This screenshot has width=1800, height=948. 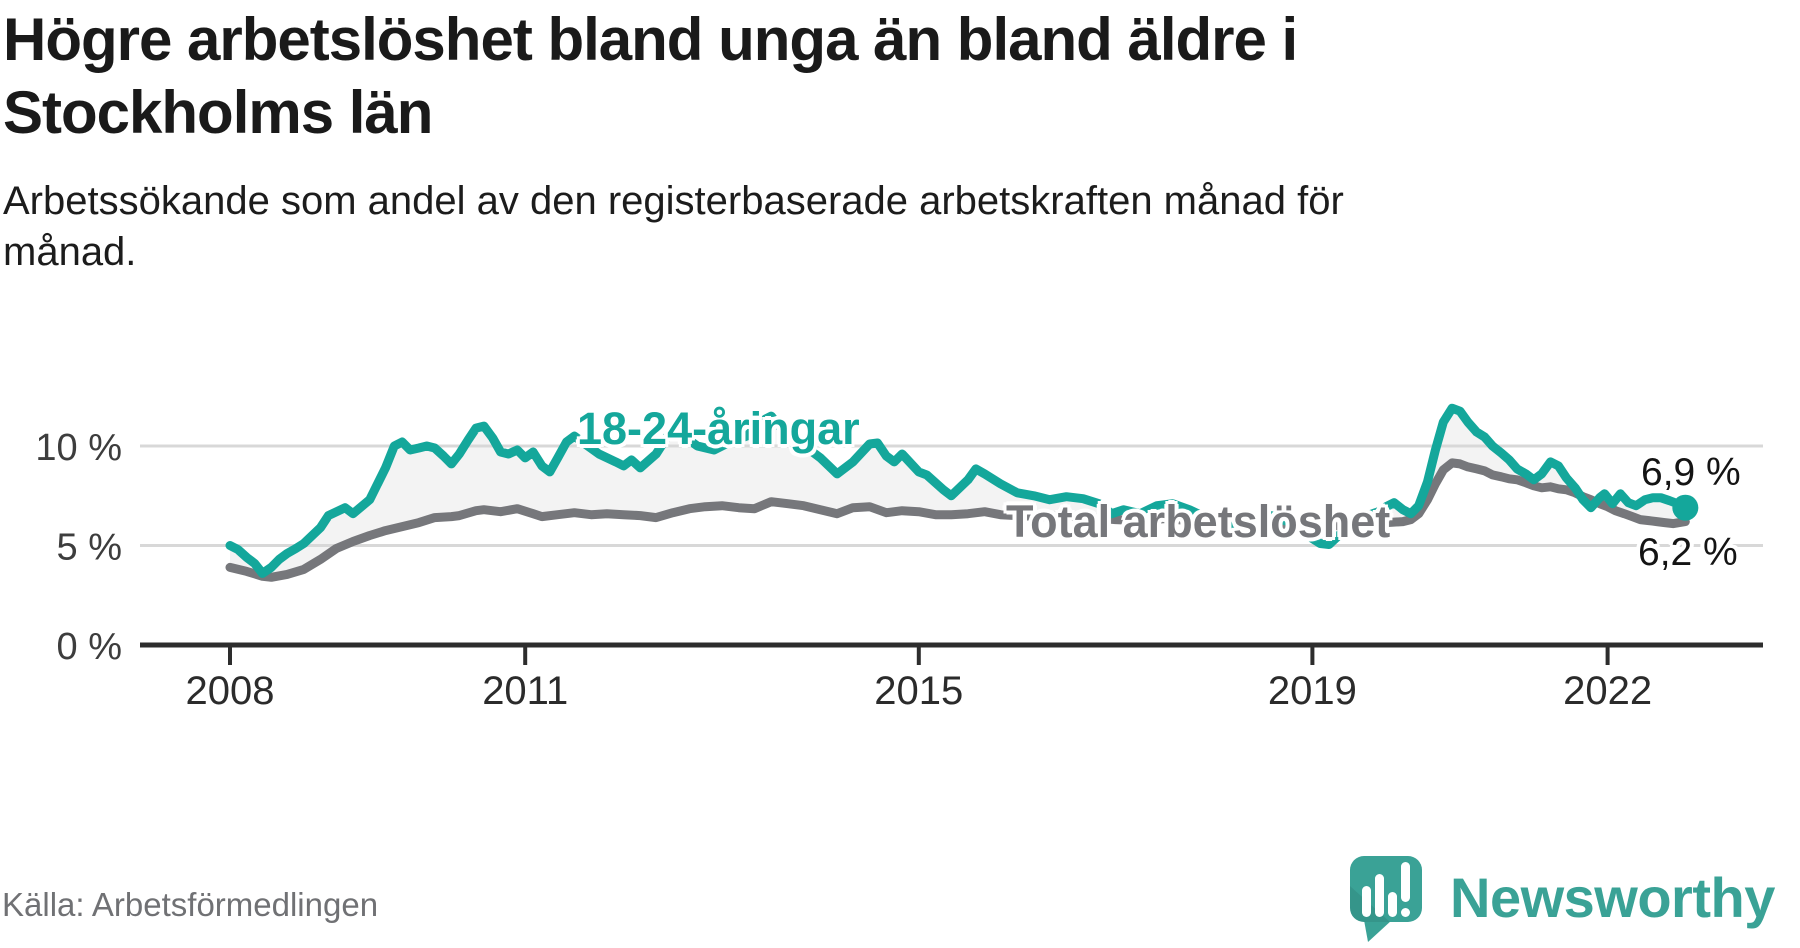 What do you see at coordinates (525, 691) in the screenshot?
I see `x-tick-label: 2011` at bounding box center [525, 691].